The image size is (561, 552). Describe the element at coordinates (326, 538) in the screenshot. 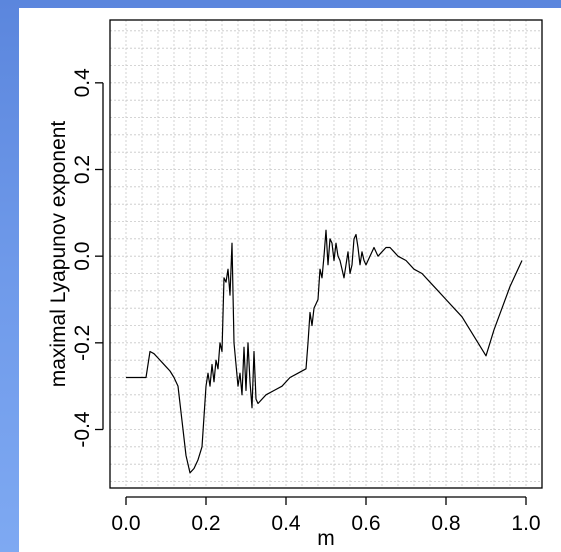

I see `x-axis-title: m` at that location.